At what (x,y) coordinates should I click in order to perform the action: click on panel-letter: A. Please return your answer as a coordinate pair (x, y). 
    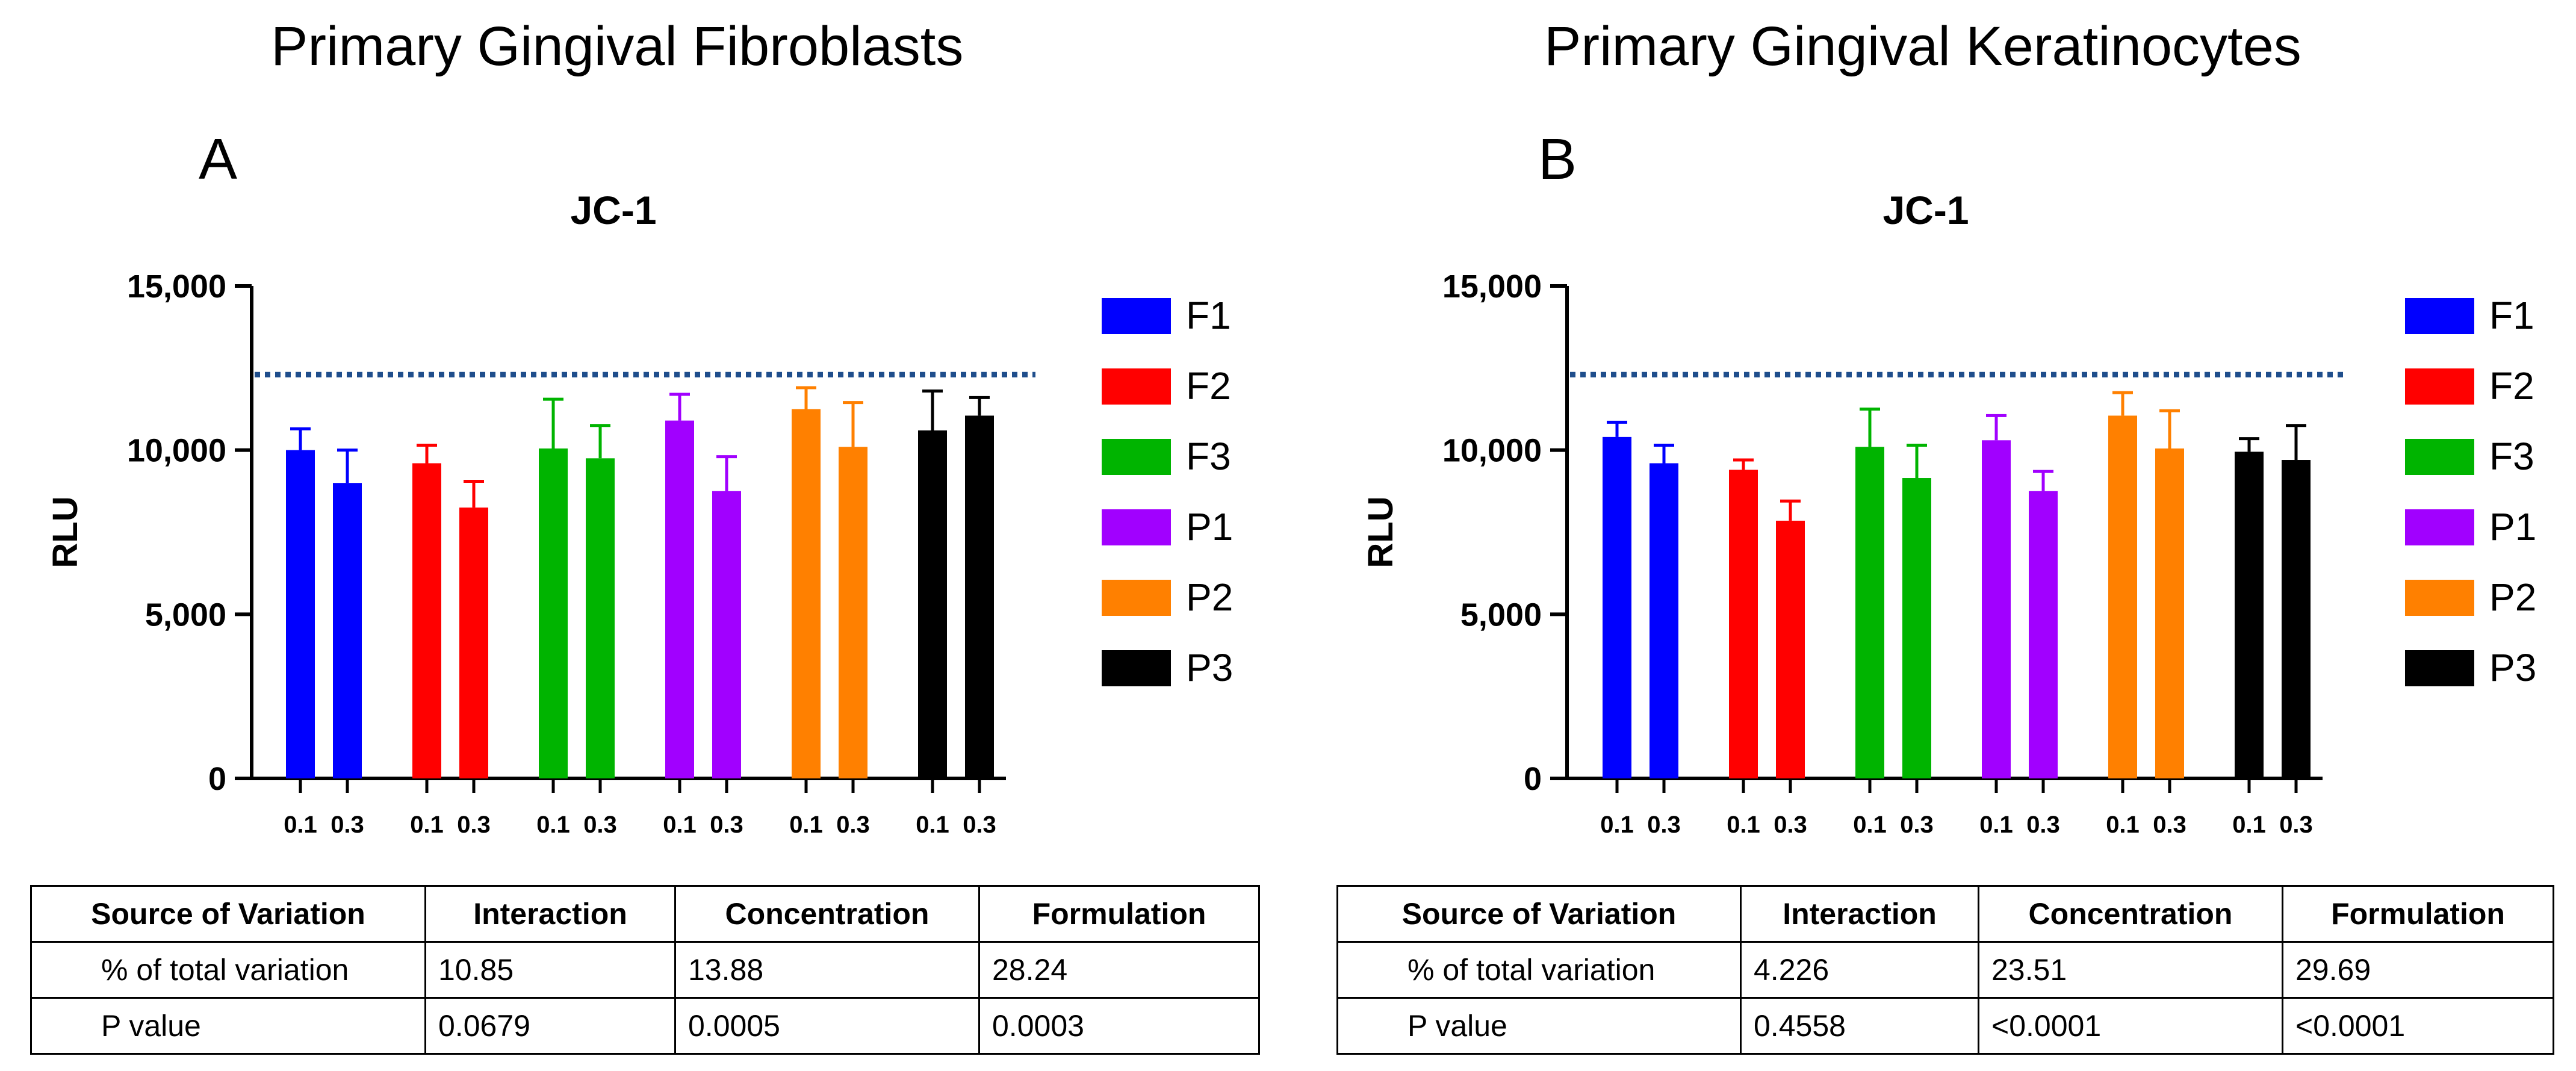
    Looking at the image, I should click on (218, 159).